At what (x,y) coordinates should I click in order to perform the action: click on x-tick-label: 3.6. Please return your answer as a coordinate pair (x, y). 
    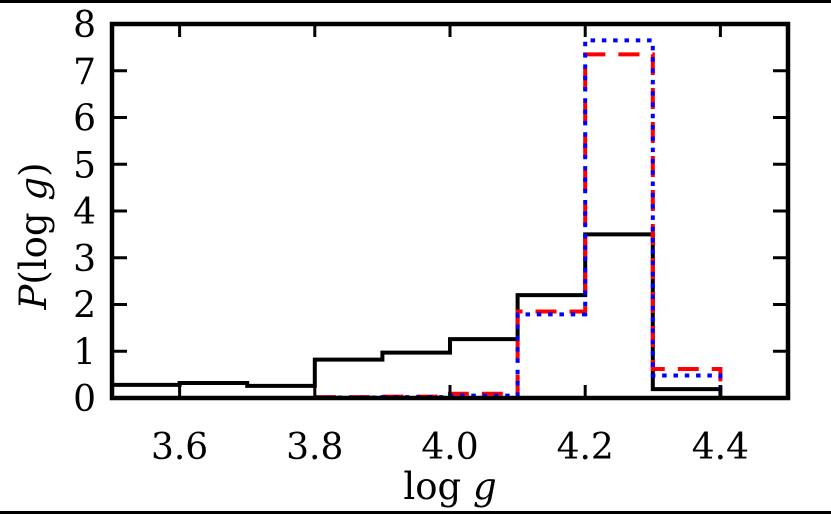
    Looking at the image, I should click on (179, 447).